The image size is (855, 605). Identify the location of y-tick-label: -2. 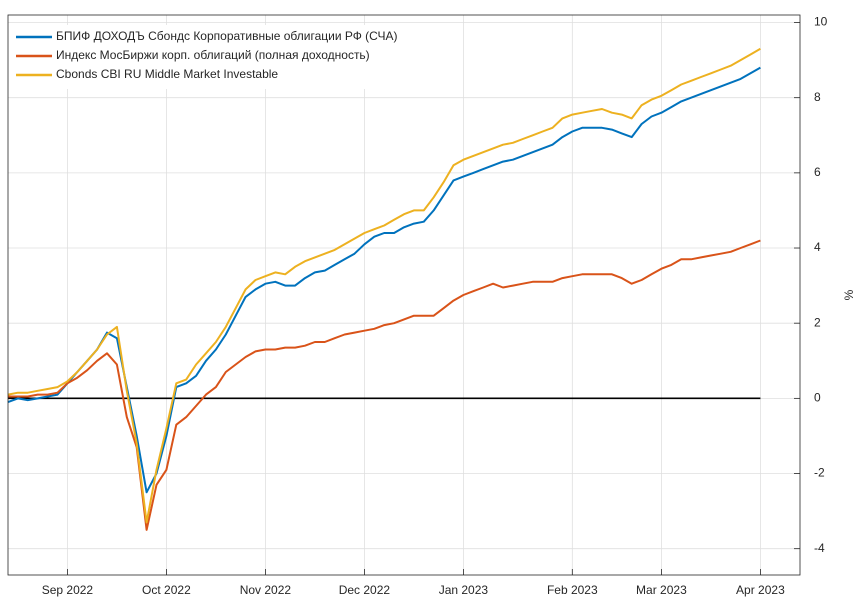
(819, 473).